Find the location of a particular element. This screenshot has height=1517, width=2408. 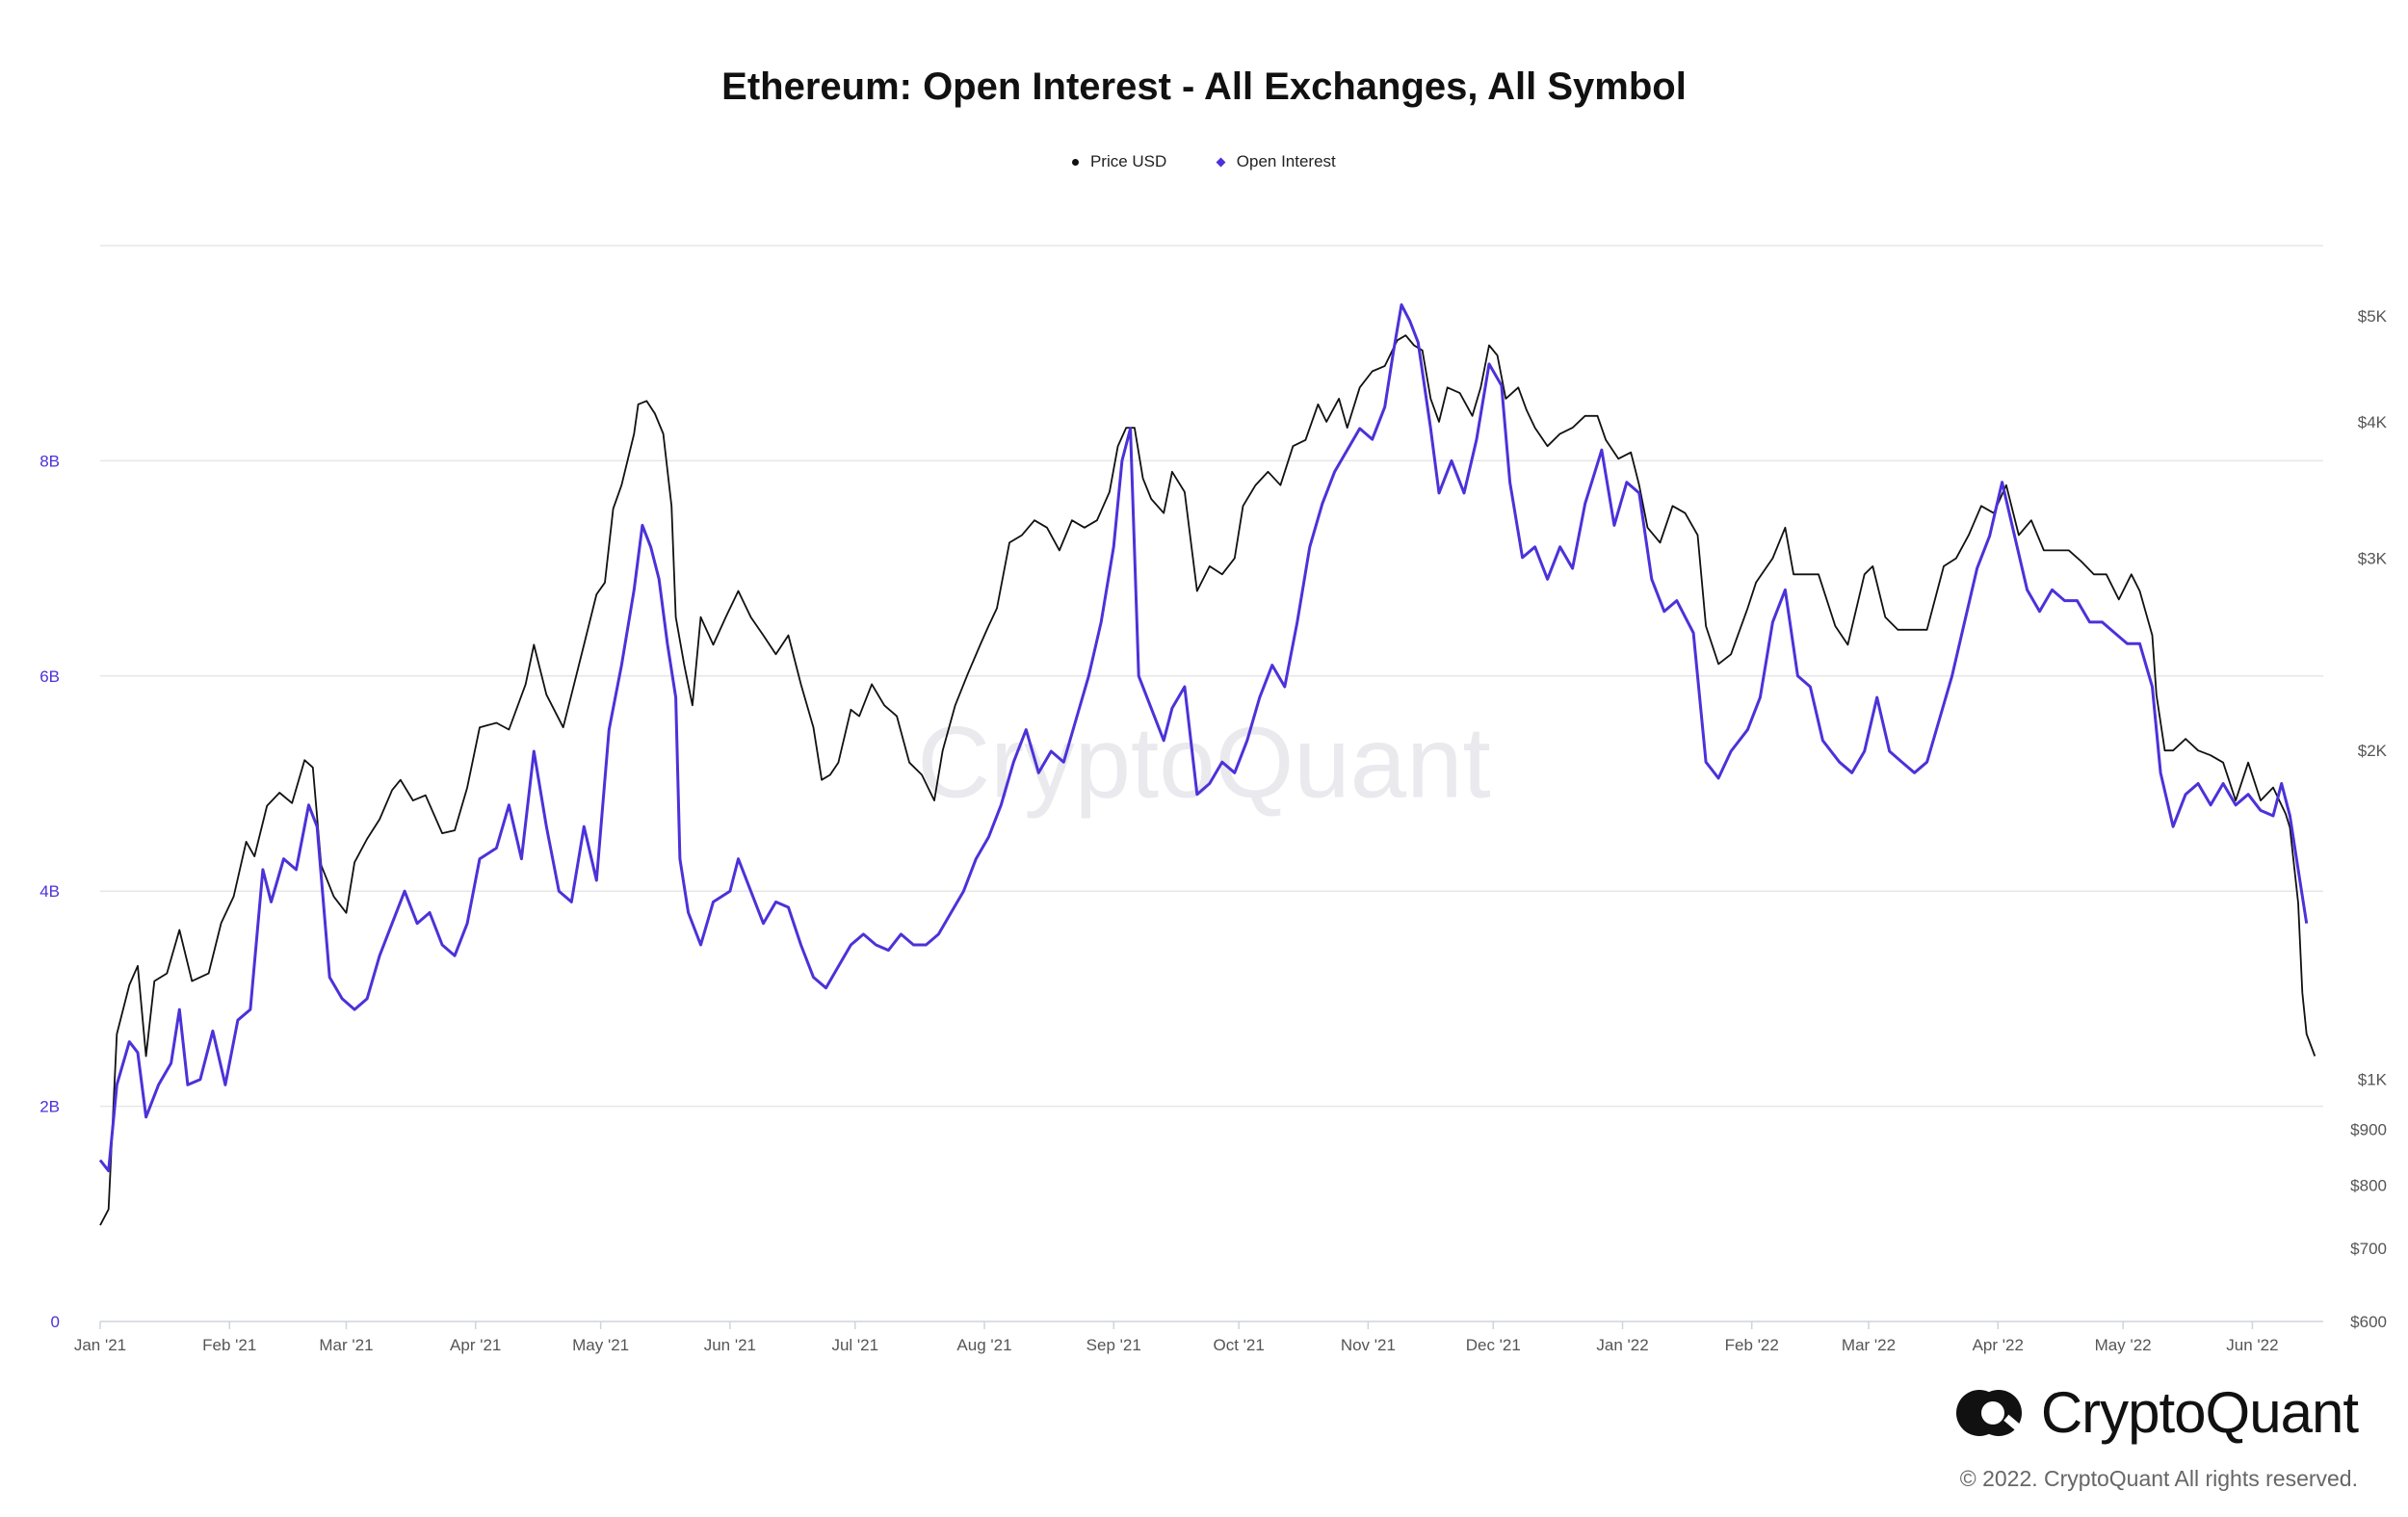

x-axis-tick-label: Jun '21 is located at coordinates (730, 1345).